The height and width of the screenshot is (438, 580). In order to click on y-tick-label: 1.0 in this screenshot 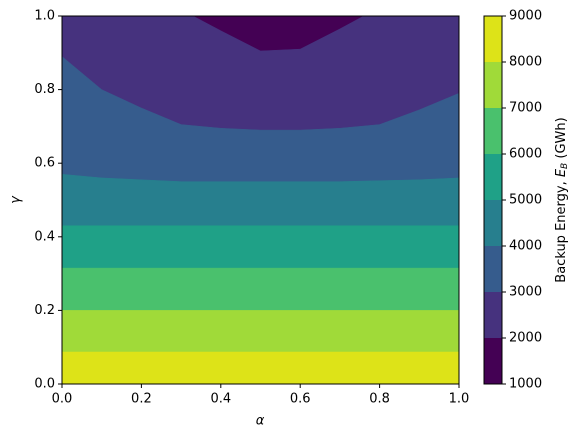, I will do `click(44, 16)`.